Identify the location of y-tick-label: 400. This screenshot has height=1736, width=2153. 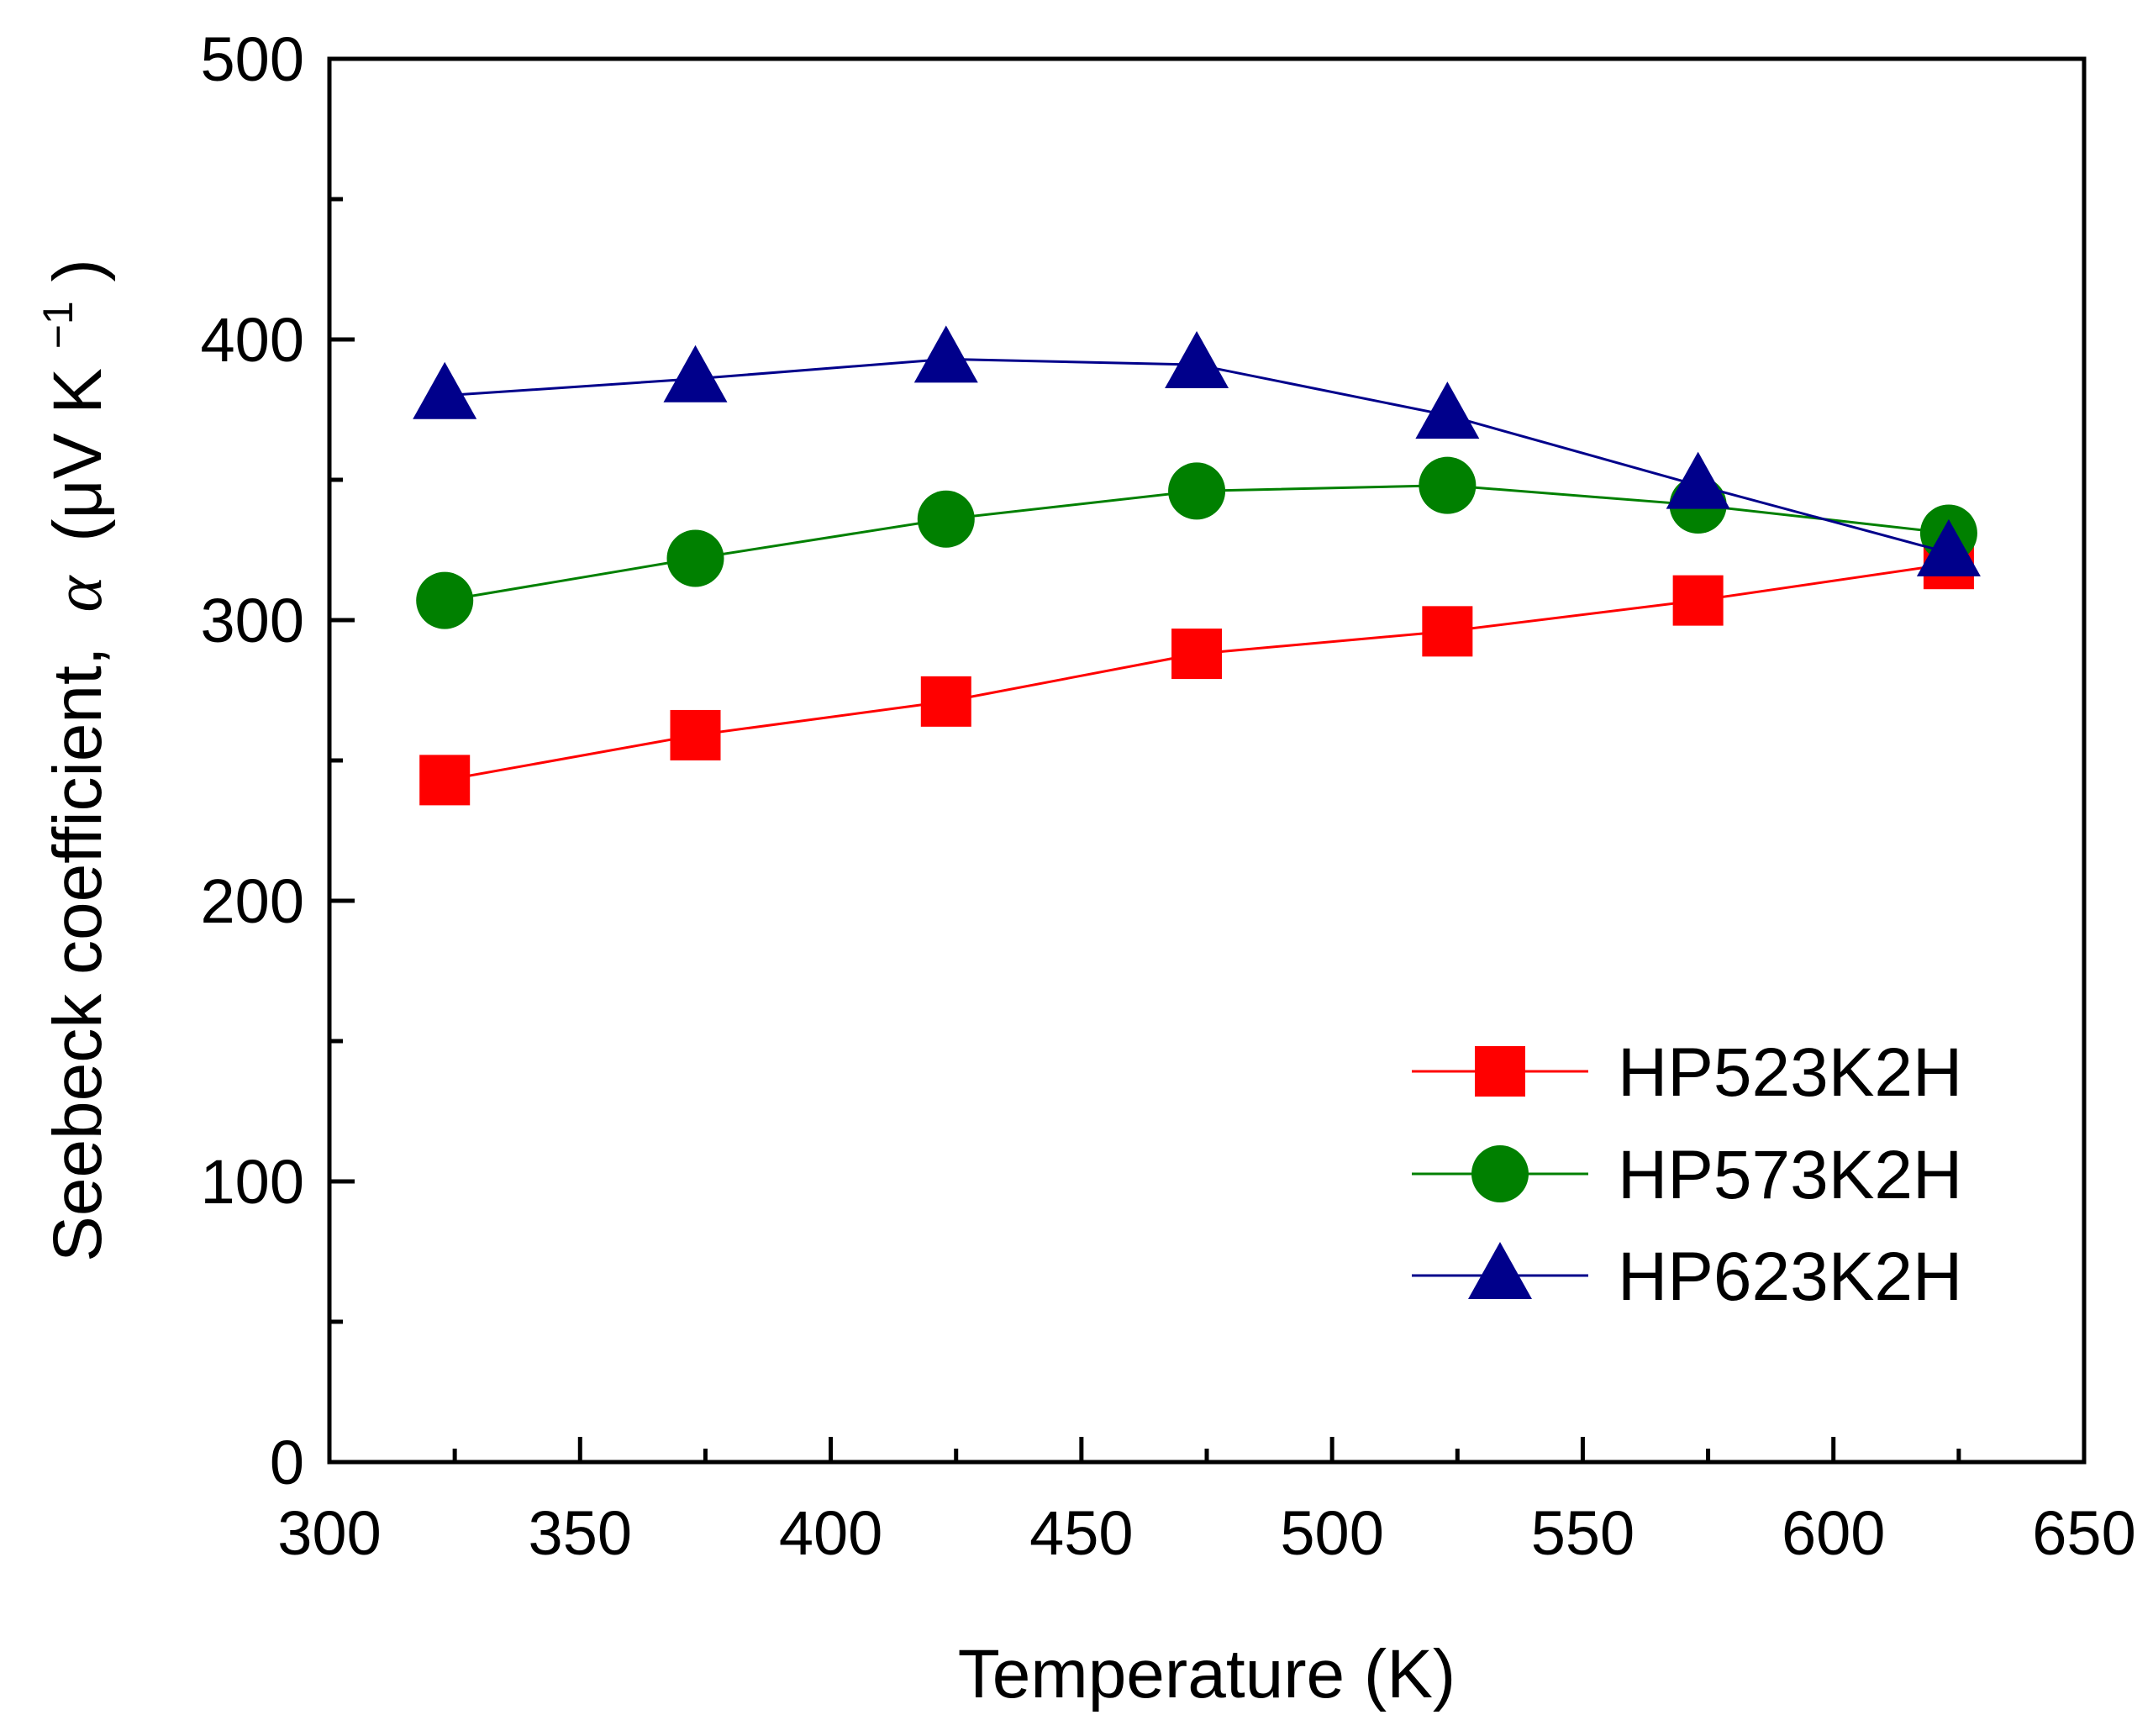
(252, 340).